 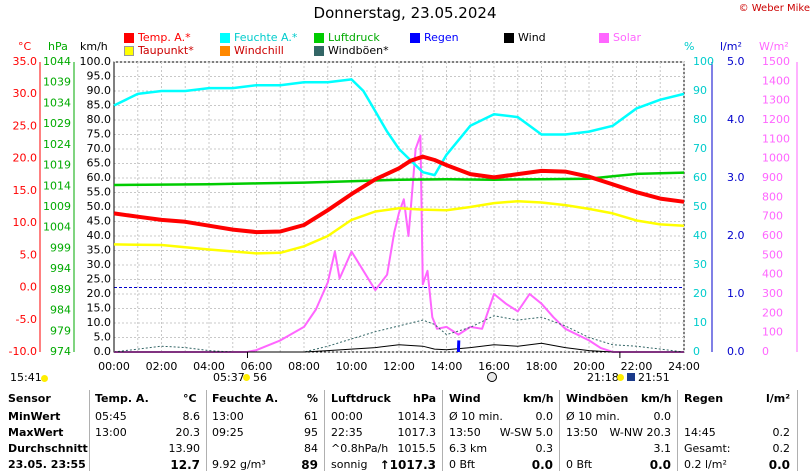 I want to click on table-cell-value: 1017.3, so click(x=383, y=432).